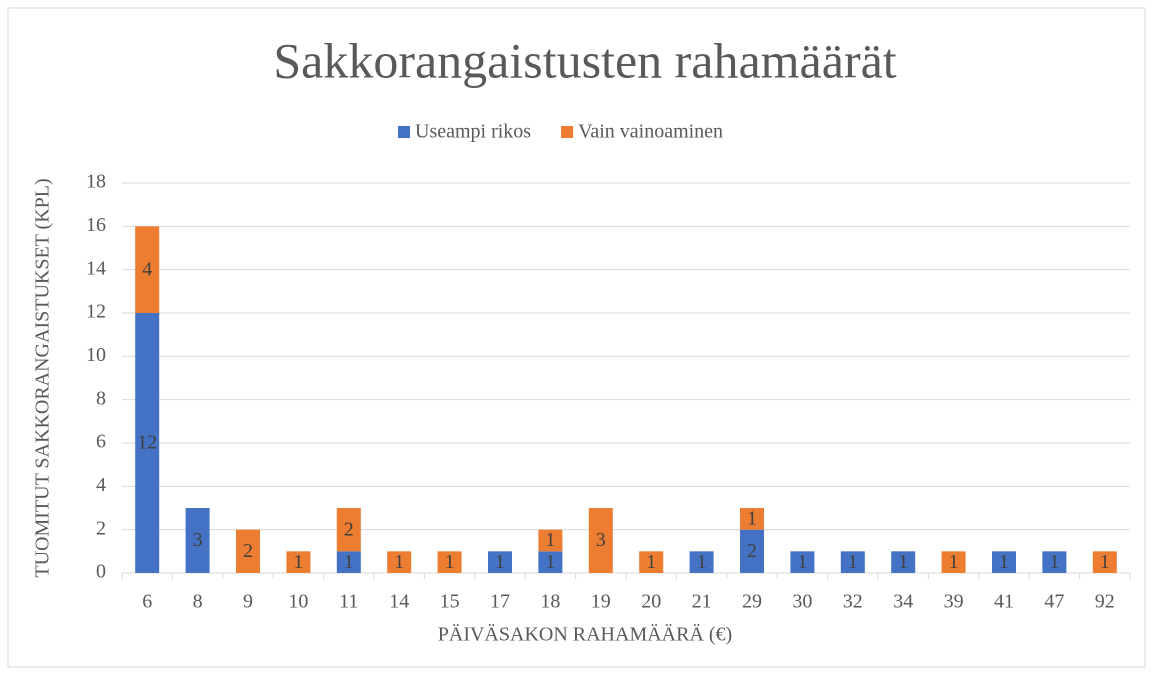 The height and width of the screenshot is (680, 1153). Describe the element at coordinates (601, 602) in the screenshot. I see `x-tick-label: 19` at that location.